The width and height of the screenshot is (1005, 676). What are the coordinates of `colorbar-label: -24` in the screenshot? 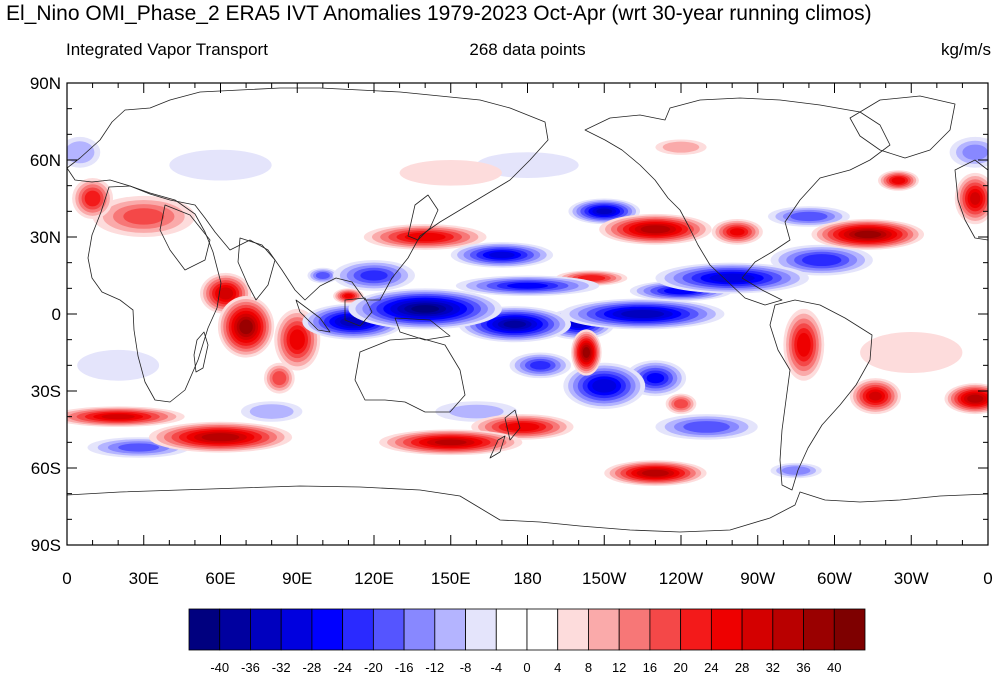 It's located at (342, 667).